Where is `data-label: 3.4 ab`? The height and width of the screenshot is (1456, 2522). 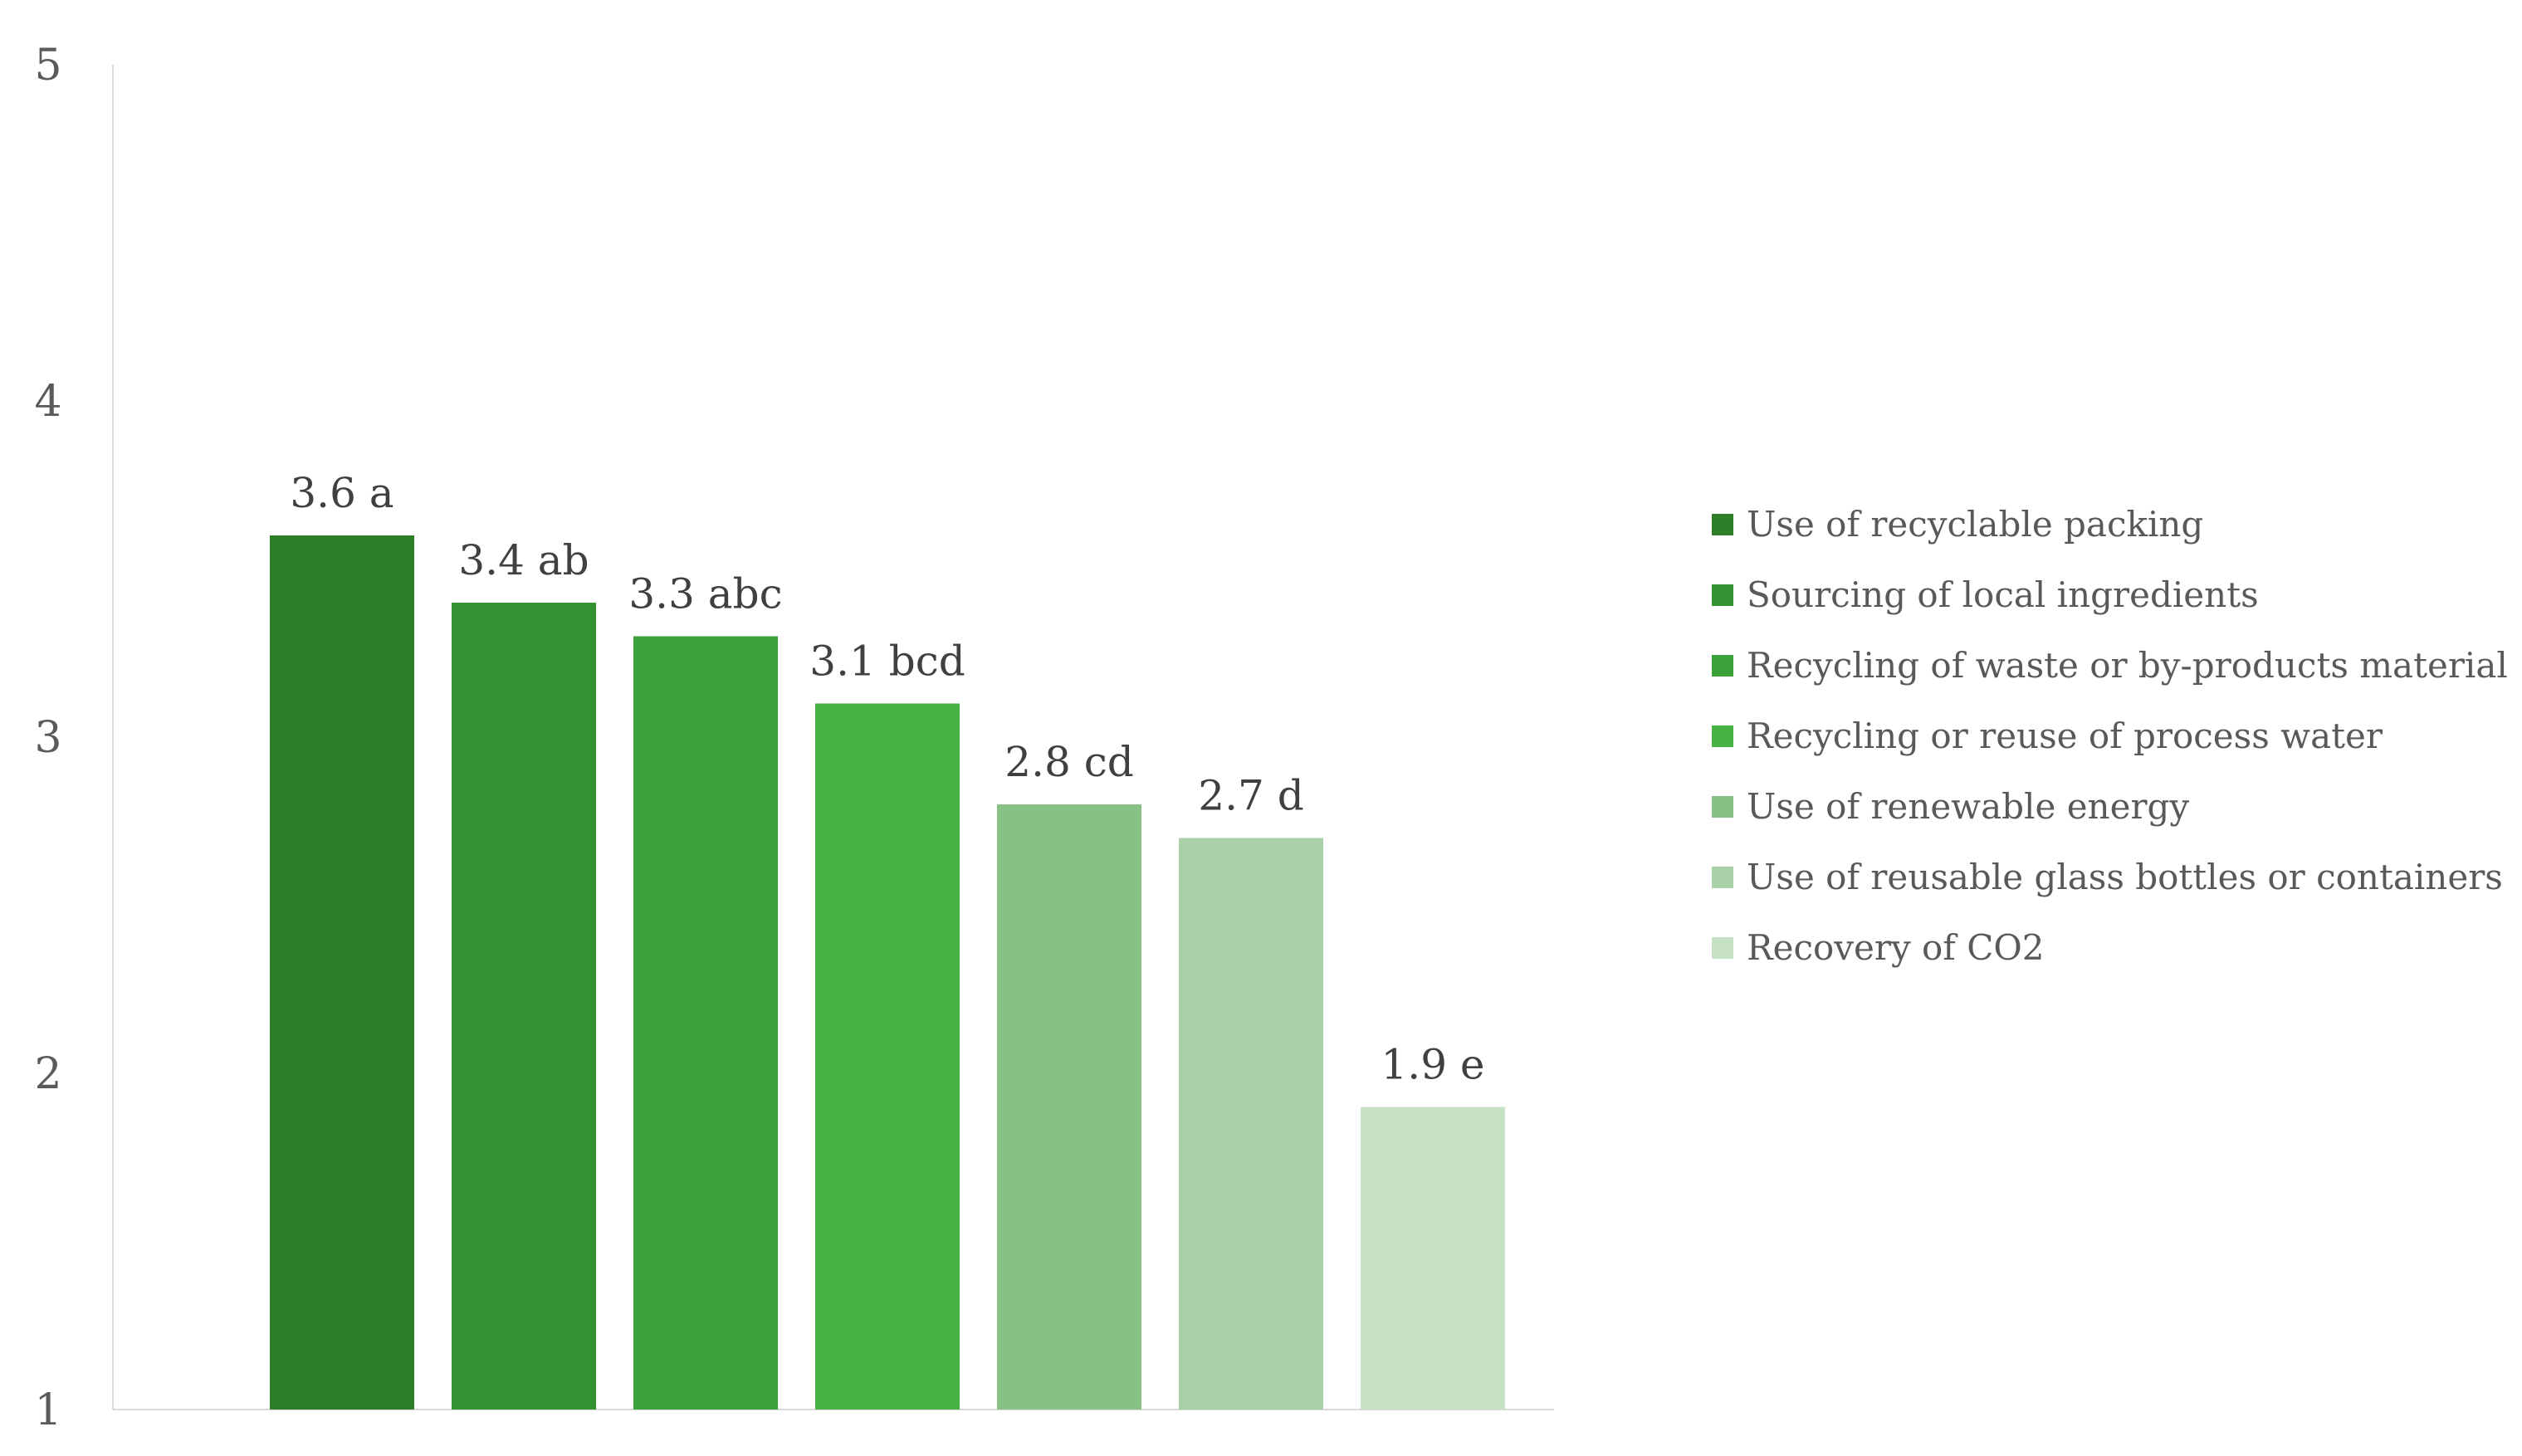 data-label: 3.4 ab is located at coordinates (523, 560).